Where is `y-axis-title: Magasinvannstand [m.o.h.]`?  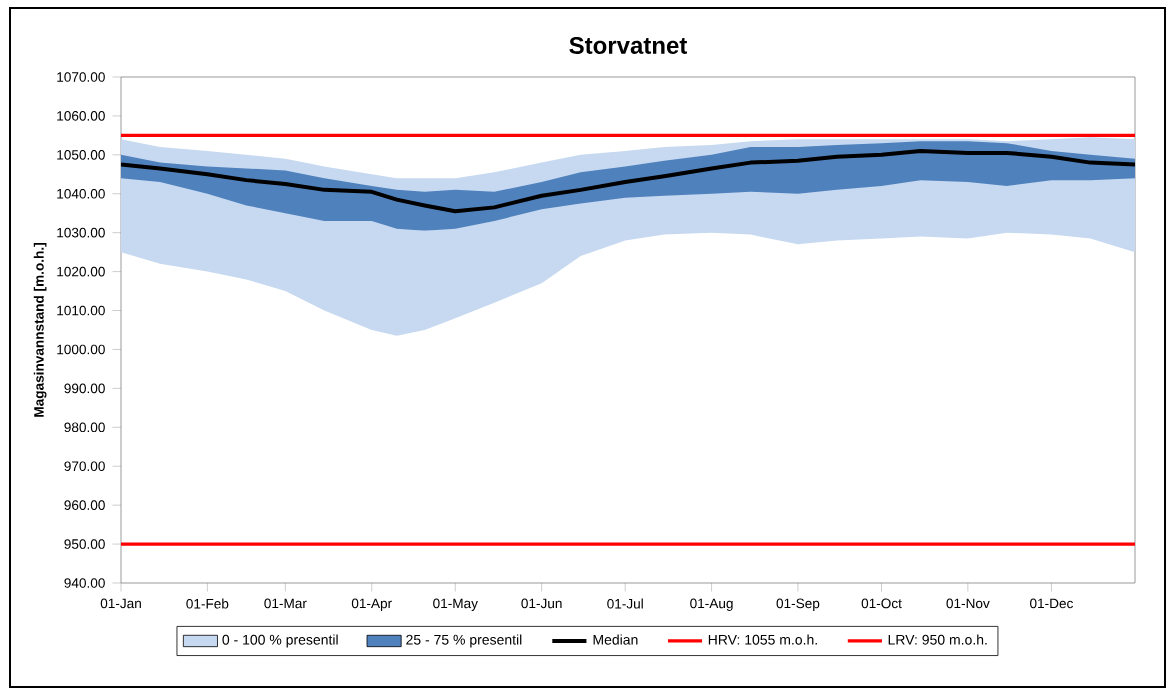 y-axis-title: Magasinvannstand [m.o.h.] is located at coordinates (40, 330).